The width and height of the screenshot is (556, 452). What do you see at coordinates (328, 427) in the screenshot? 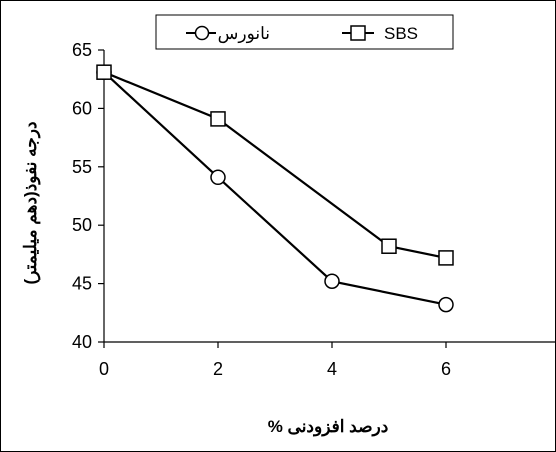
I see `x-axis-title: درصد افزودنی %` at bounding box center [328, 427].